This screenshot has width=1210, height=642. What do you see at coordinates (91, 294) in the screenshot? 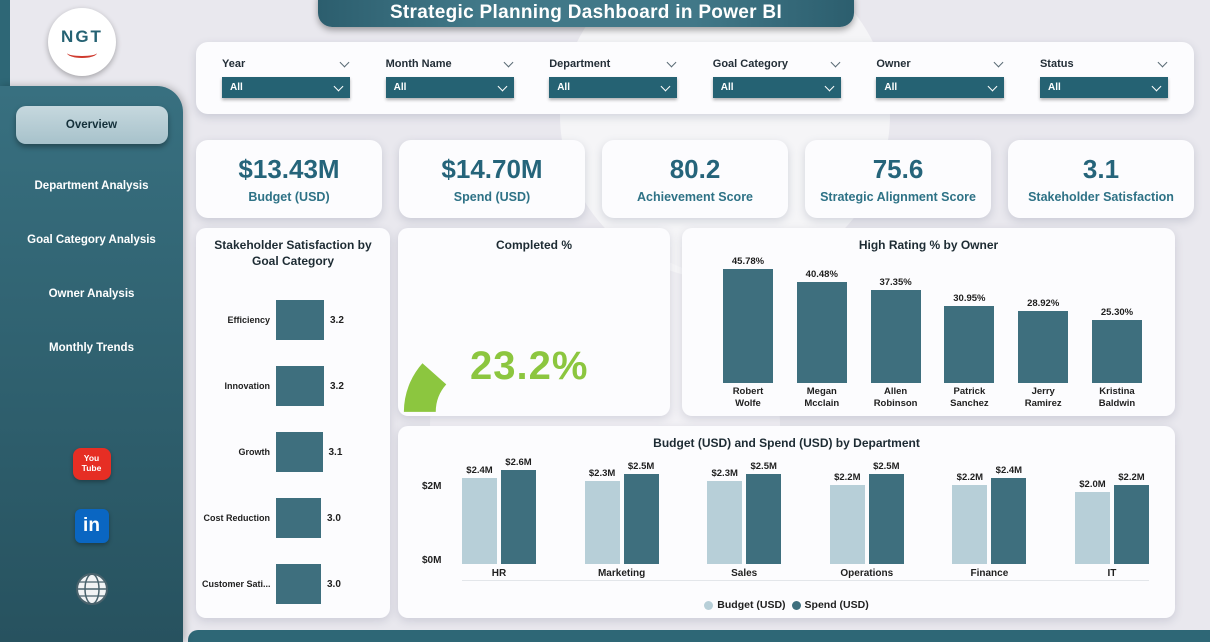
I see `sidebar-item-owner-analysis: Owner Analysis` at bounding box center [91, 294].